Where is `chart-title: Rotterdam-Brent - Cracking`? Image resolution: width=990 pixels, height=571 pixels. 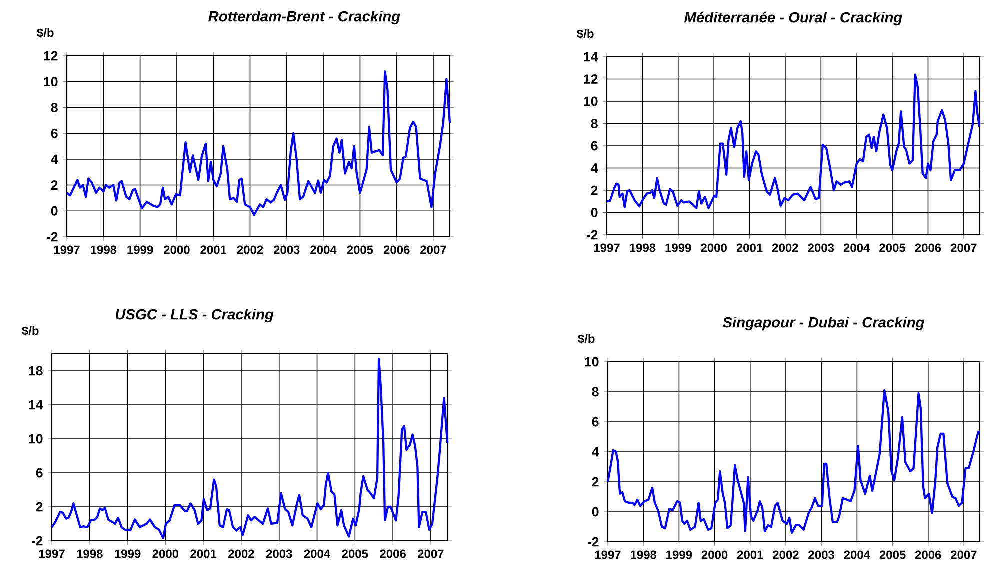
chart-title: Rotterdam-Brent - Cracking is located at coordinates (304, 17).